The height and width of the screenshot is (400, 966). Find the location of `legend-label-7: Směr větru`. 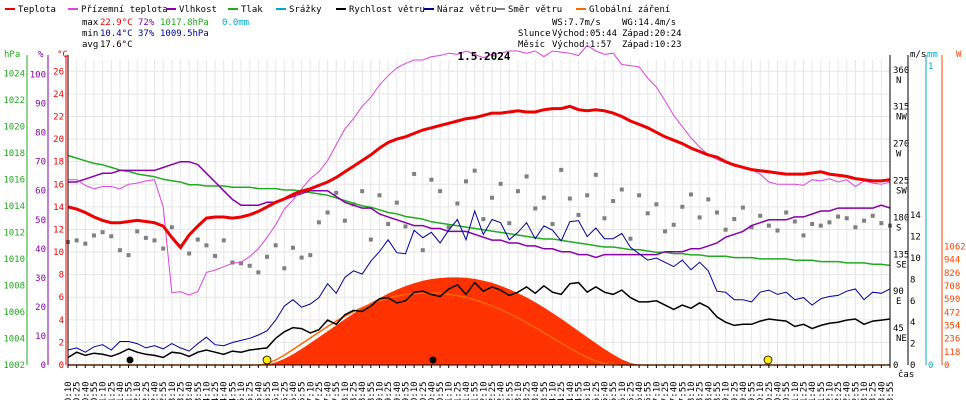

legend-label-7: Směr větru is located at coordinates (535, 10).